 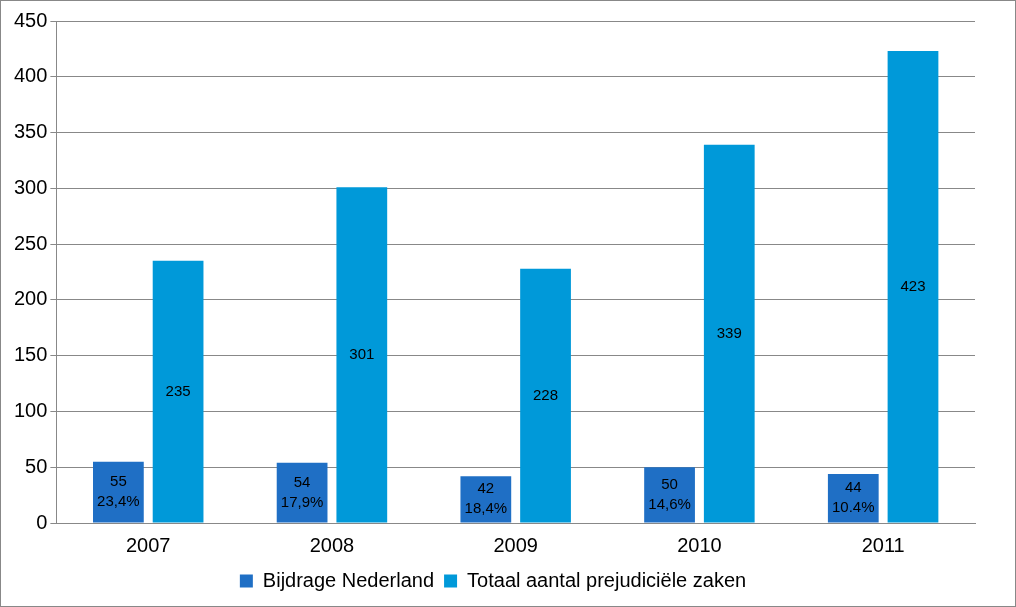 I want to click on data-label: 423, so click(x=913, y=285).